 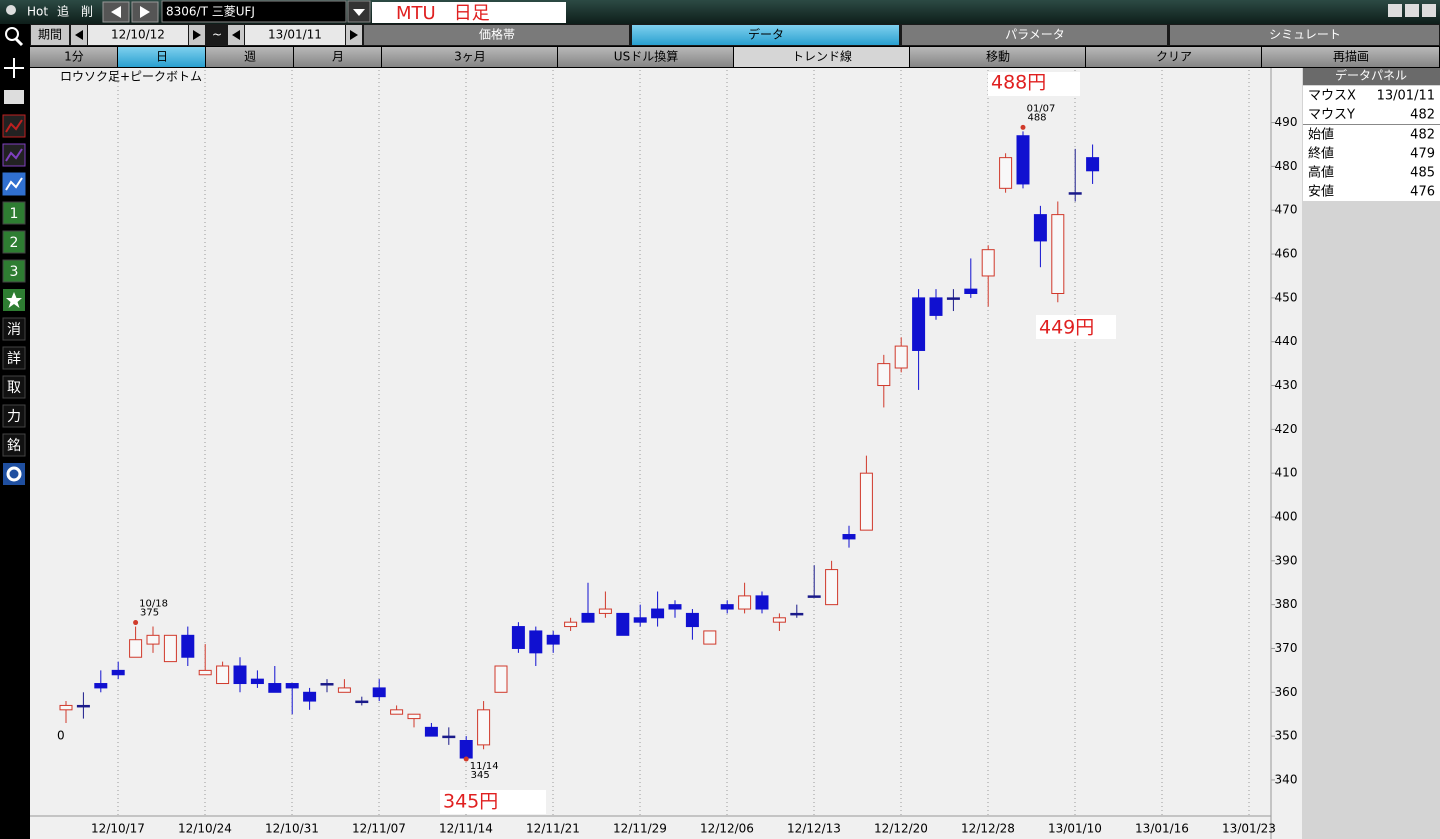 What do you see at coordinates (1321, 173) in the screenshot?
I see `data-panel-key: 高値` at bounding box center [1321, 173].